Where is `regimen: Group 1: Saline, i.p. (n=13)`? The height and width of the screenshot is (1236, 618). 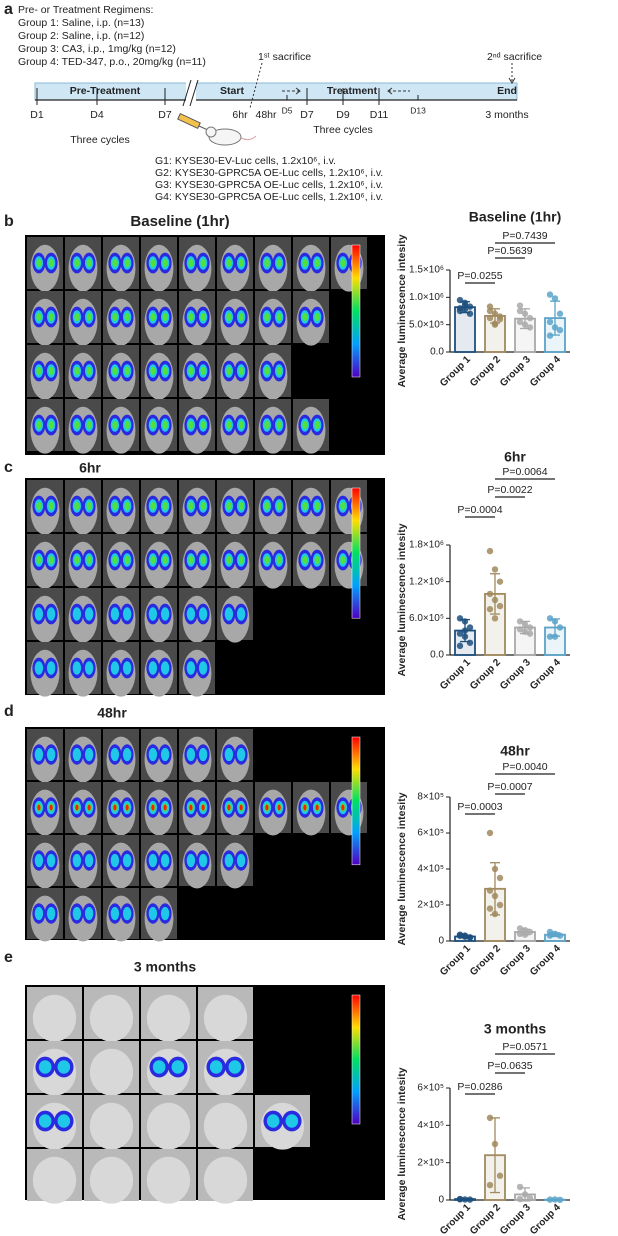
regimen: Group 1: Saline, i.p. (n=13) is located at coordinates (81, 23).